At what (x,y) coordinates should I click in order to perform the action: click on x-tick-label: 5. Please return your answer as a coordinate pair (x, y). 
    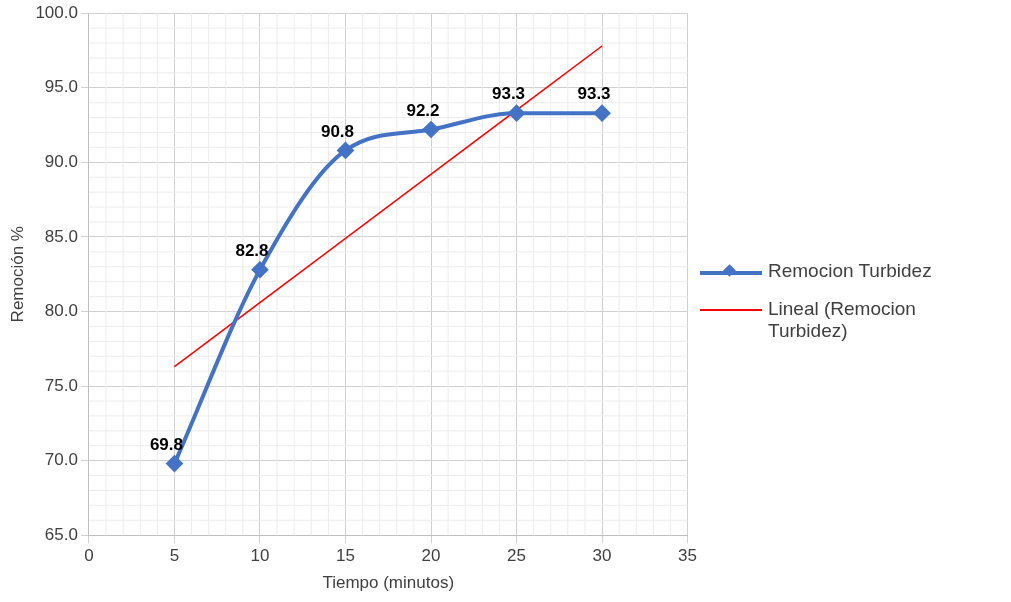
    Looking at the image, I should click on (174, 556).